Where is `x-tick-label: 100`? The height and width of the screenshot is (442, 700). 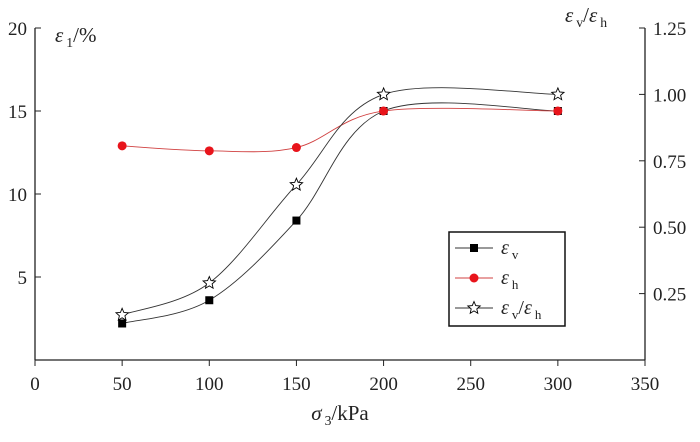 x-tick-label: 100 is located at coordinates (209, 384).